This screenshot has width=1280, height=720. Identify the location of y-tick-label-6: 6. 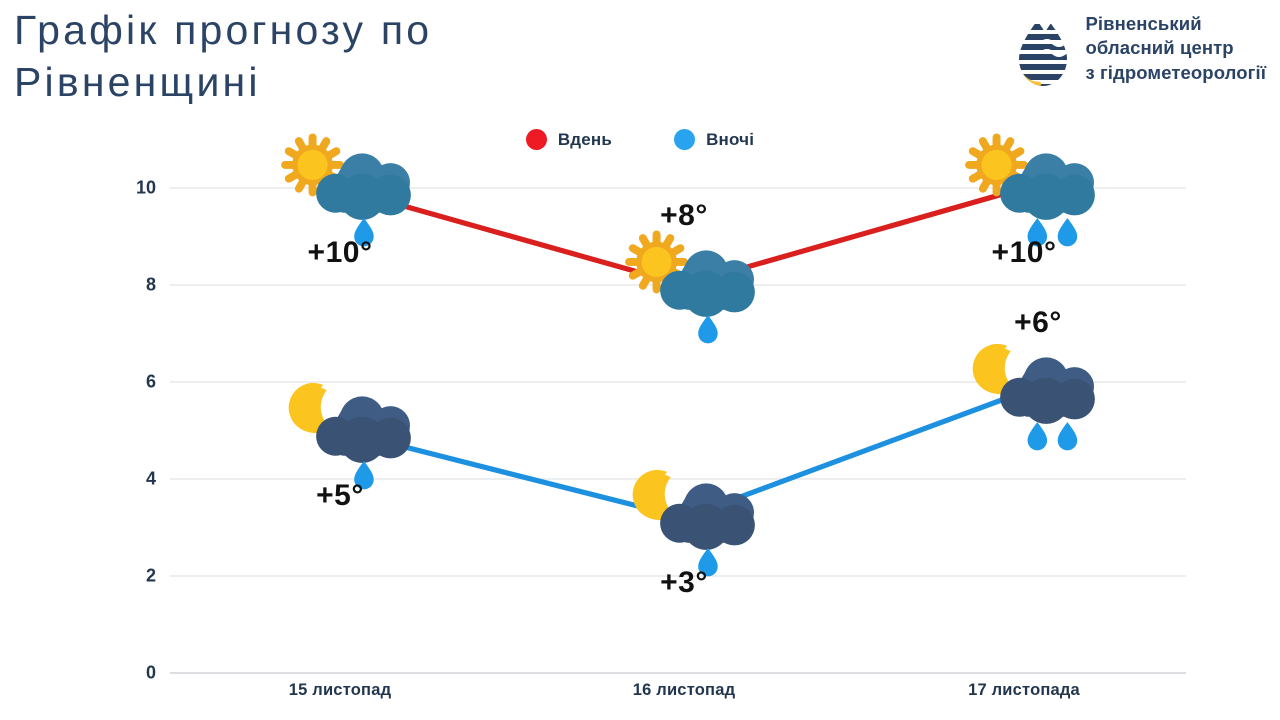
(150, 381).